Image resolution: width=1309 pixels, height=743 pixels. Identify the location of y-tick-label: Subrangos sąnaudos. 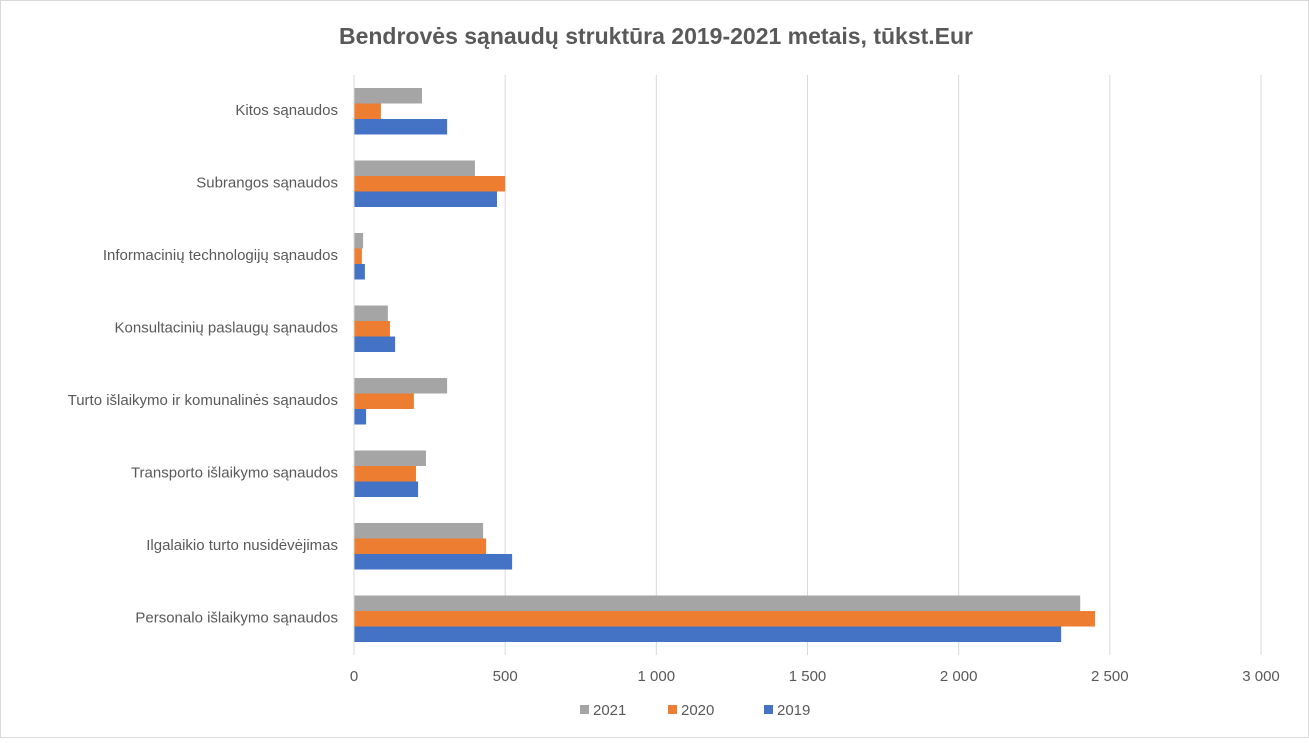
(267, 183).